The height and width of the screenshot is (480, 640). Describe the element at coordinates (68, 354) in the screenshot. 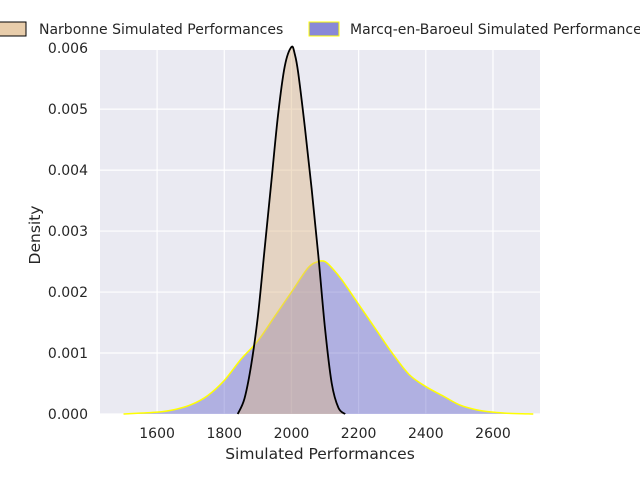

I see `y-tick-label: 0.001` at that location.